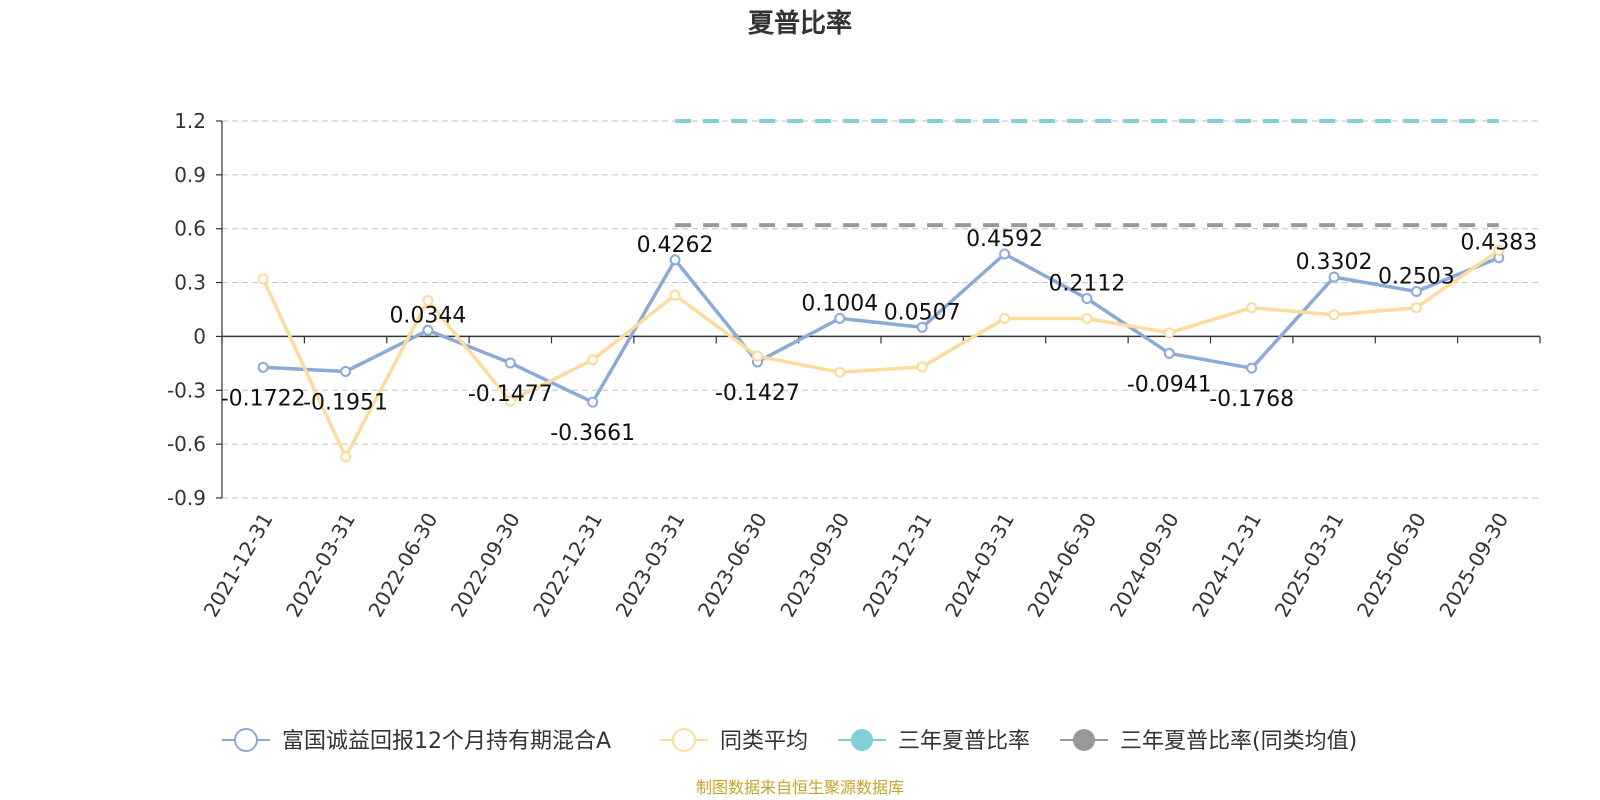 The image size is (1600, 800). I want to click on x-tick-label: 2023-06-30, so click(732, 565).